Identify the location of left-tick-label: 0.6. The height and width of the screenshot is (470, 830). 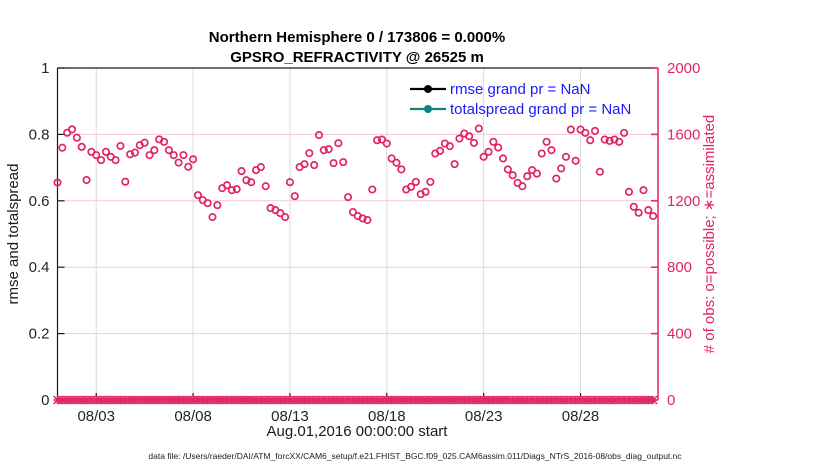
(39, 201).